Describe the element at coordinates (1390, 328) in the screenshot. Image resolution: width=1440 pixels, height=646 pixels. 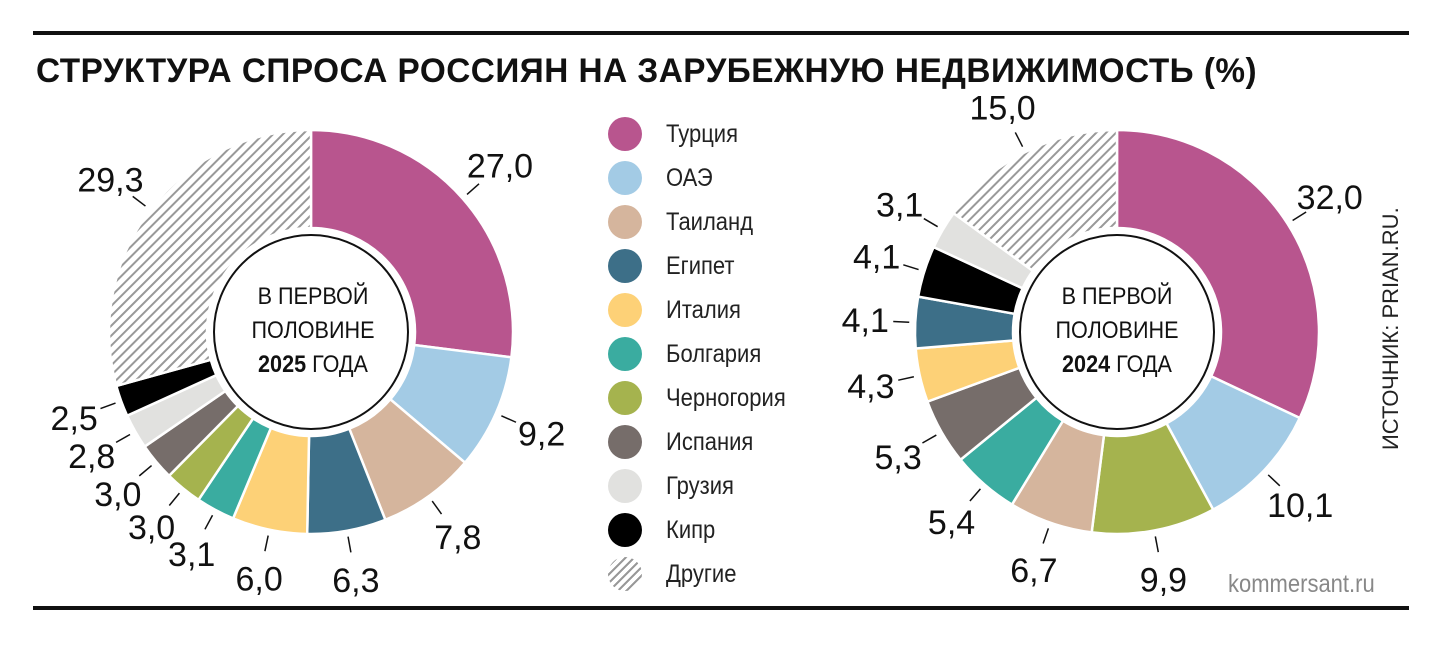
I see `source-note: ИСТОЧНИК: PRIAN.RU.` at that location.